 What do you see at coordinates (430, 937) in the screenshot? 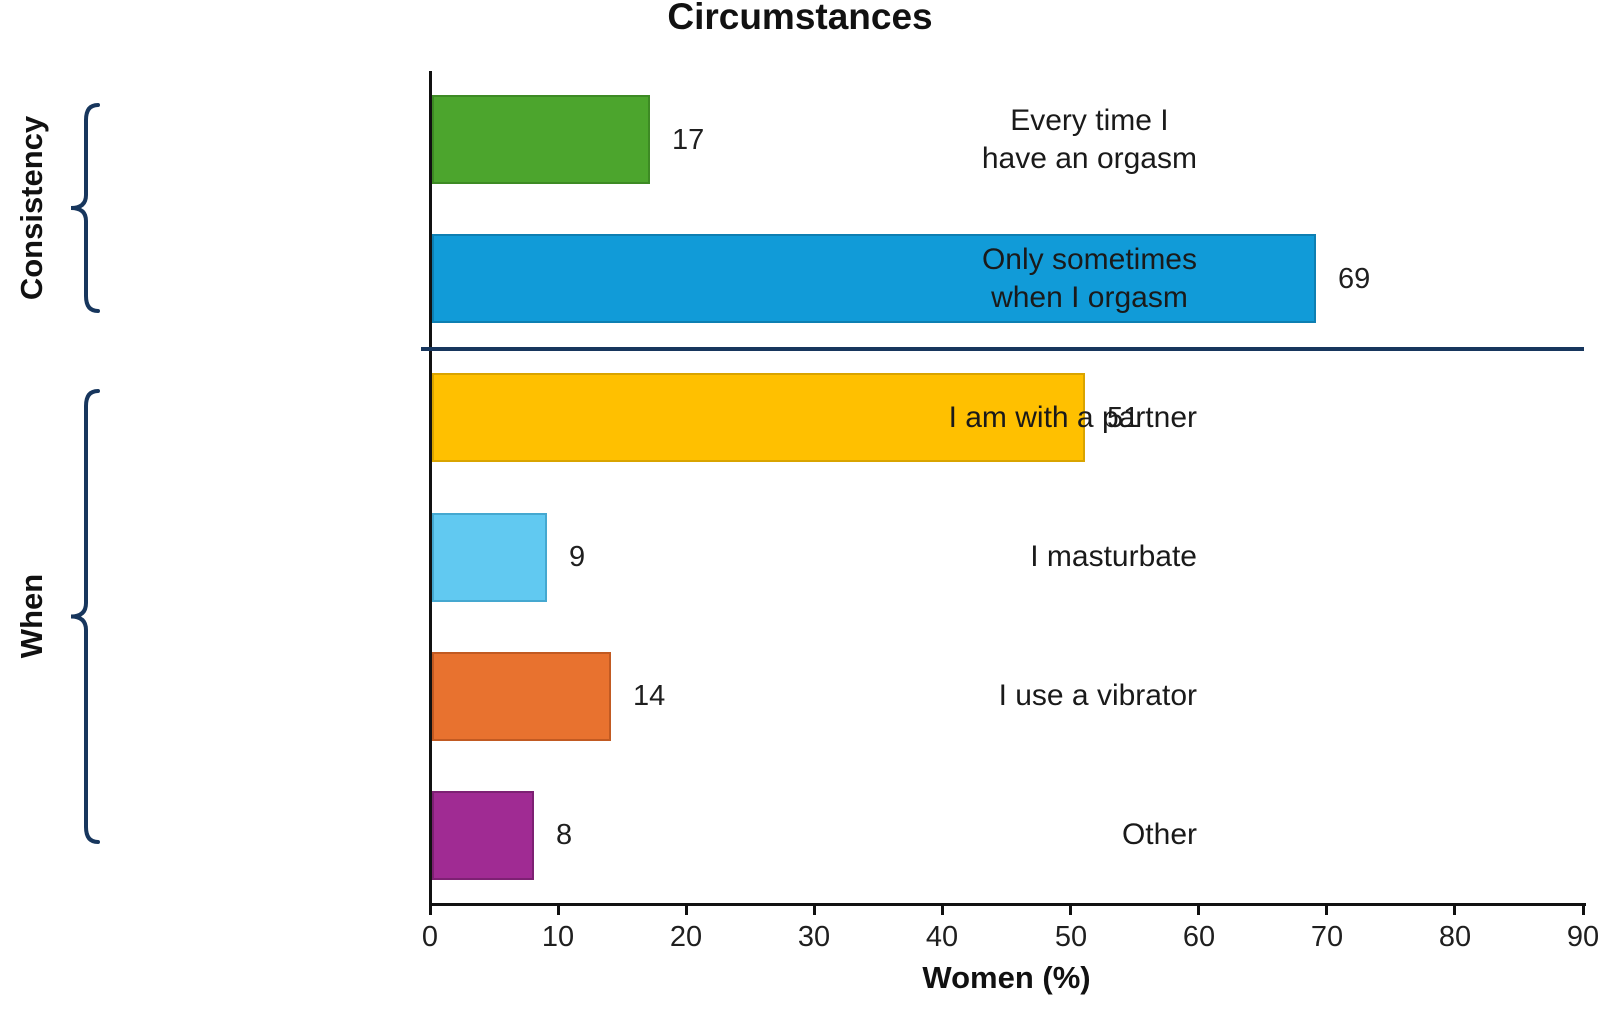
I see `x-tick-label-0: 0` at bounding box center [430, 937].